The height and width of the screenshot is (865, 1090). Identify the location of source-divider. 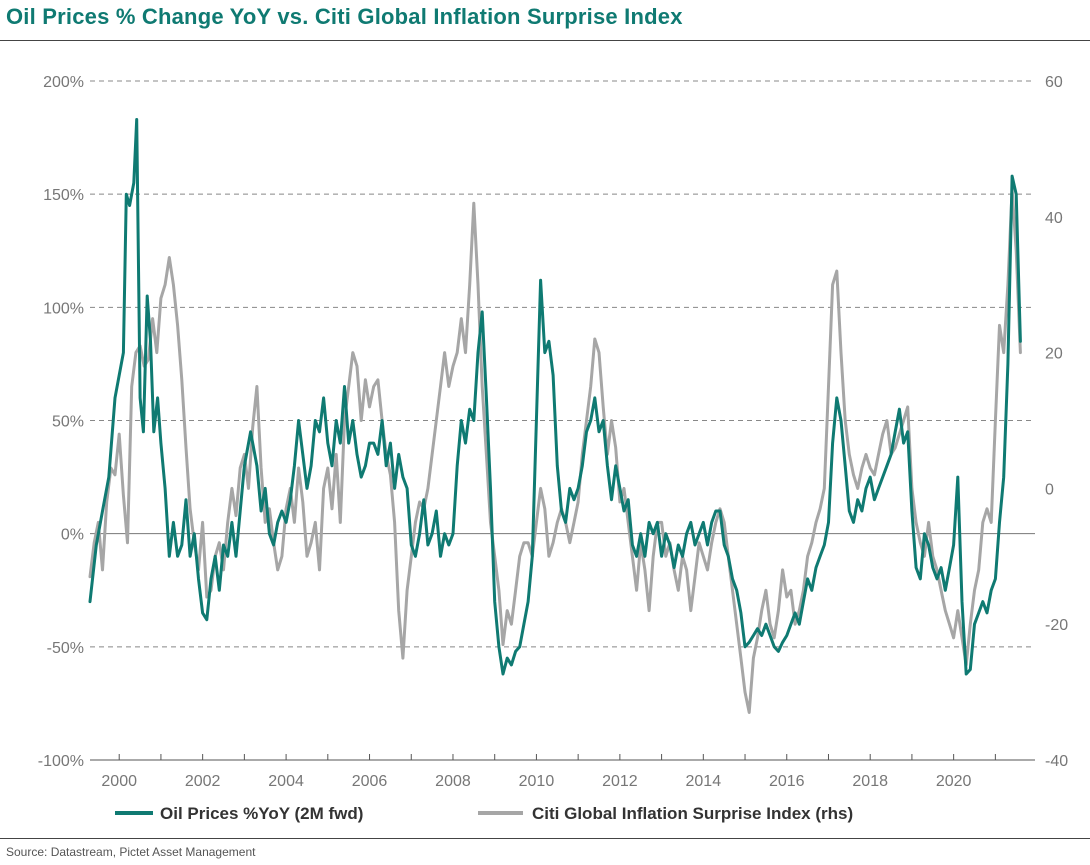
(545, 838).